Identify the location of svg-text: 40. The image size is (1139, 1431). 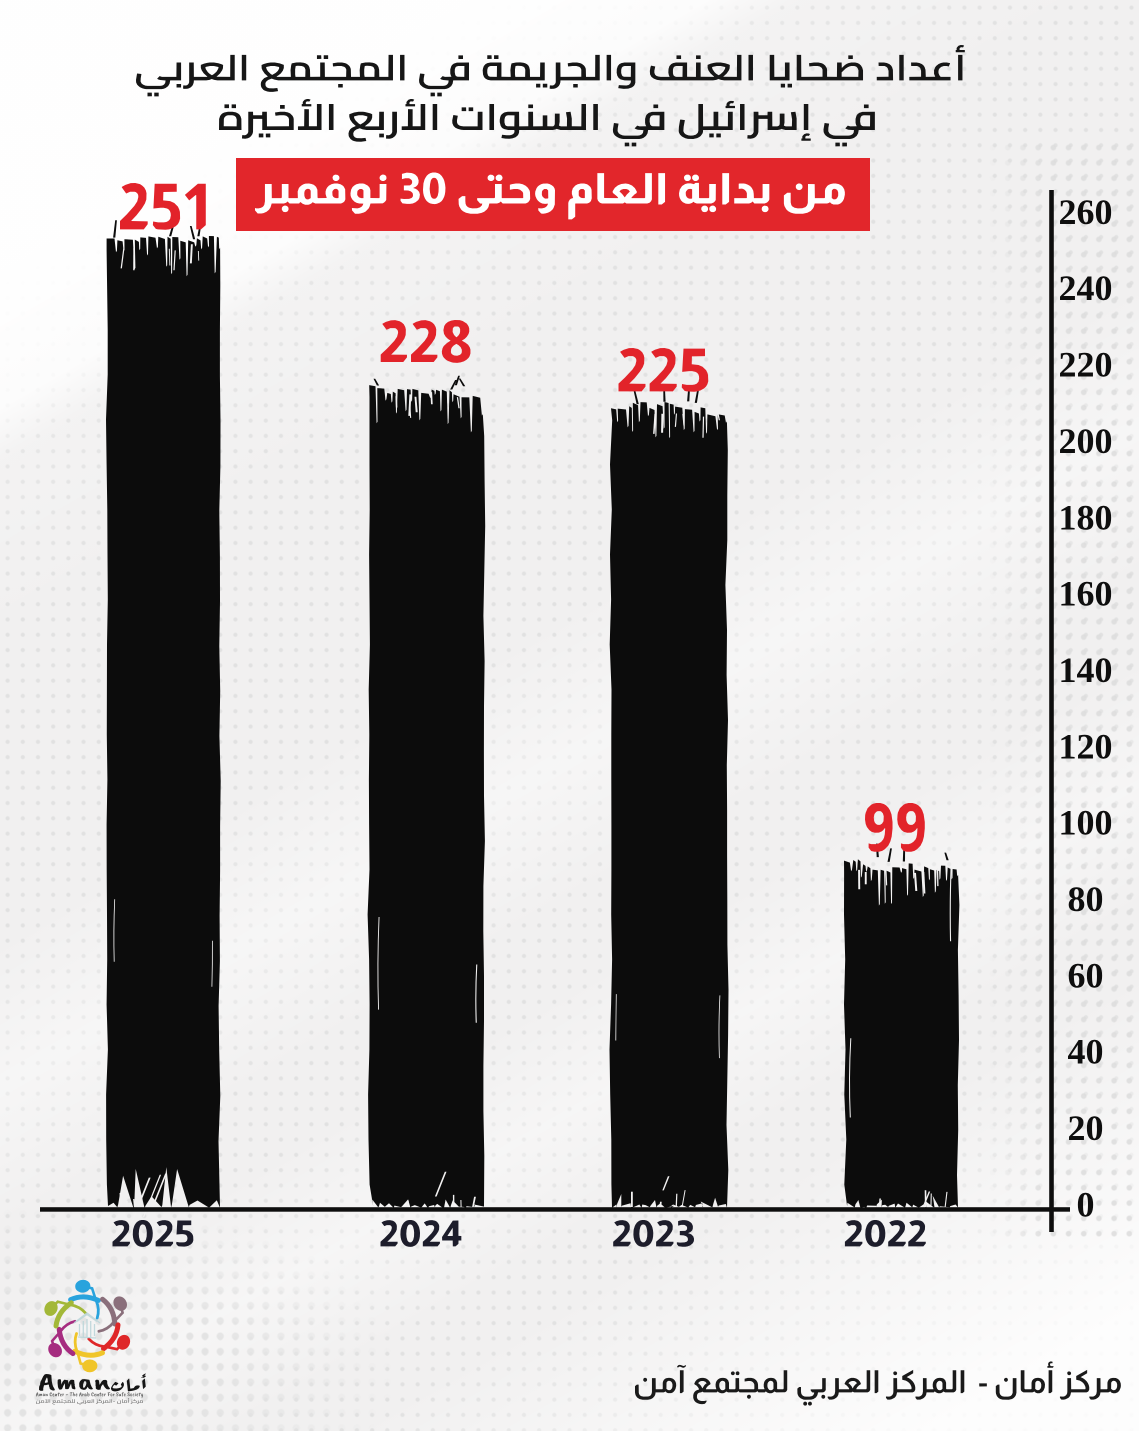
(1086, 1052).